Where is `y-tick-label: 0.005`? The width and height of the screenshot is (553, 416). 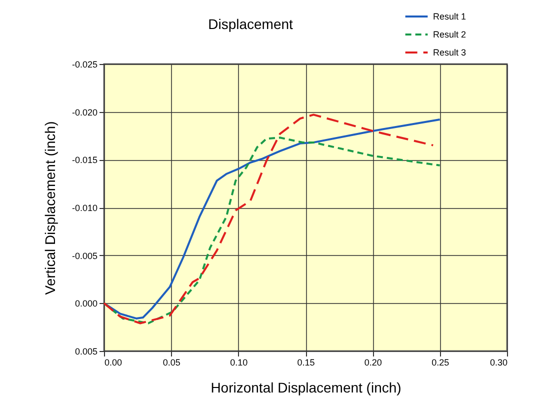
y-tick-label: 0.005 is located at coordinates (86, 351).